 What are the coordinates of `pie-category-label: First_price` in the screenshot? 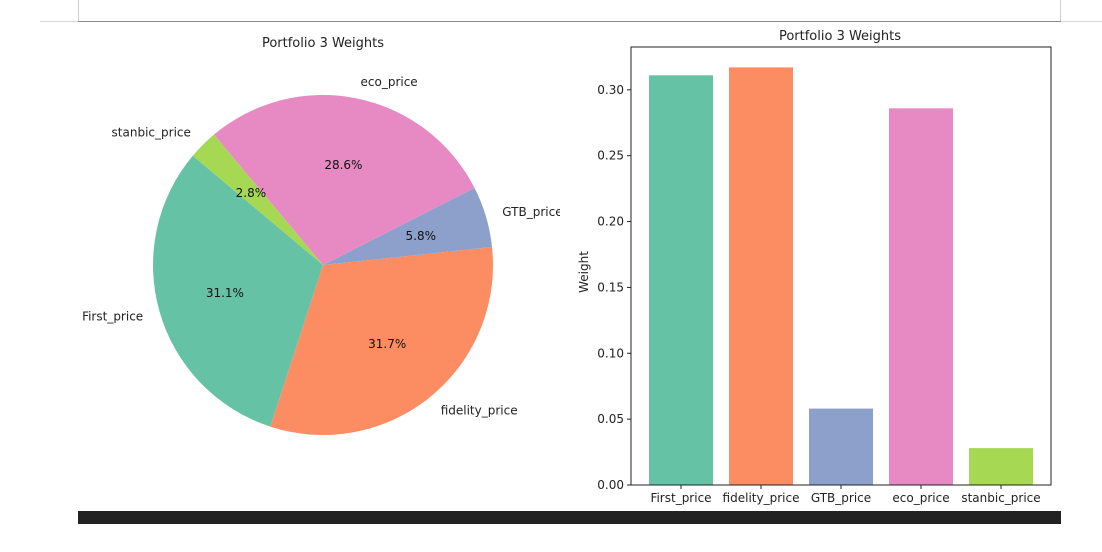 It's located at (112, 317).